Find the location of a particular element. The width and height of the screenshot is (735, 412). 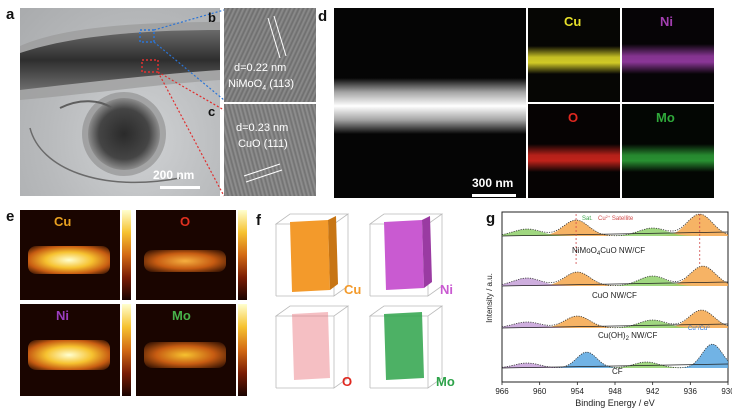

render-label-cu: Cu is located at coordinates (353, 289).